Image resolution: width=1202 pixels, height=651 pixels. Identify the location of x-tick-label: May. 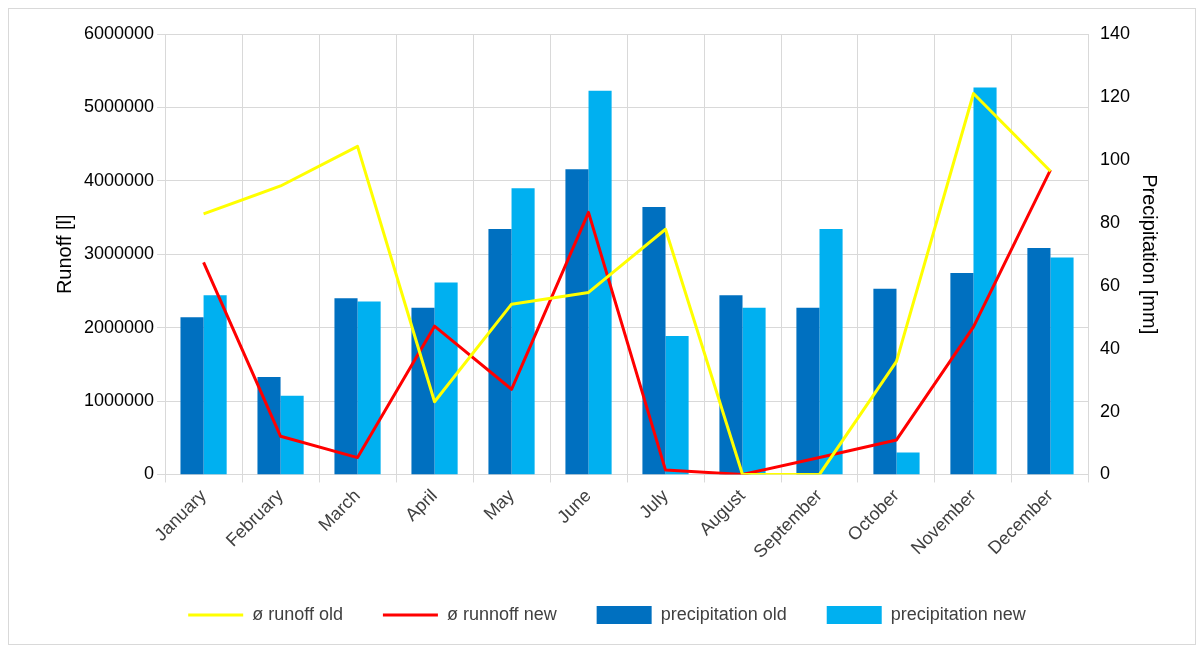
(498, 504).